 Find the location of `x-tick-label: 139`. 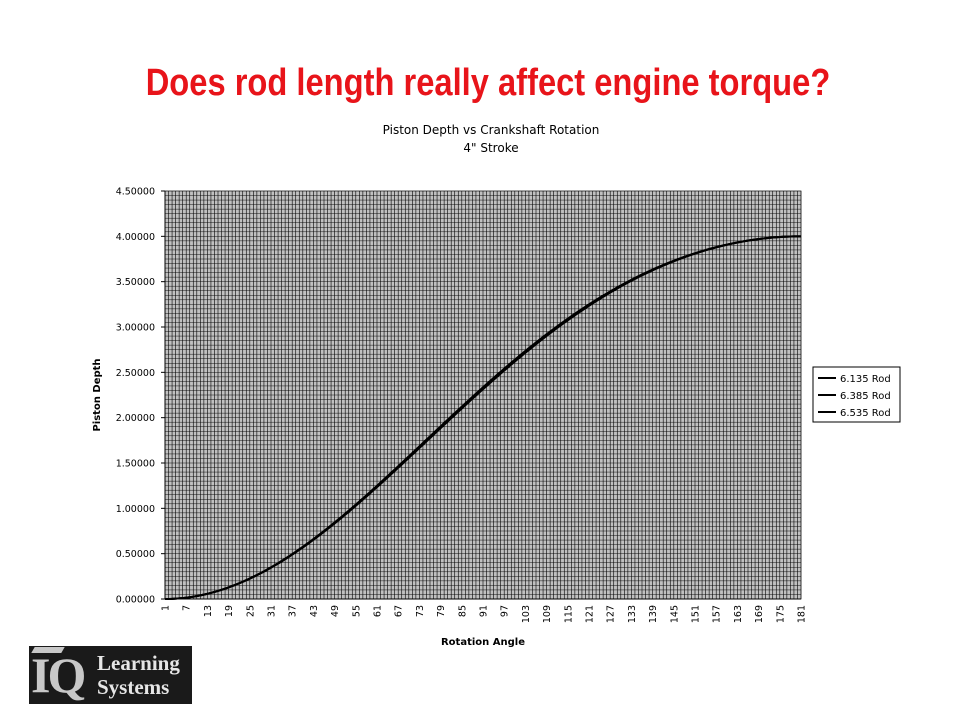

x-tick-label: 139 is located at coordinates (653, 614).